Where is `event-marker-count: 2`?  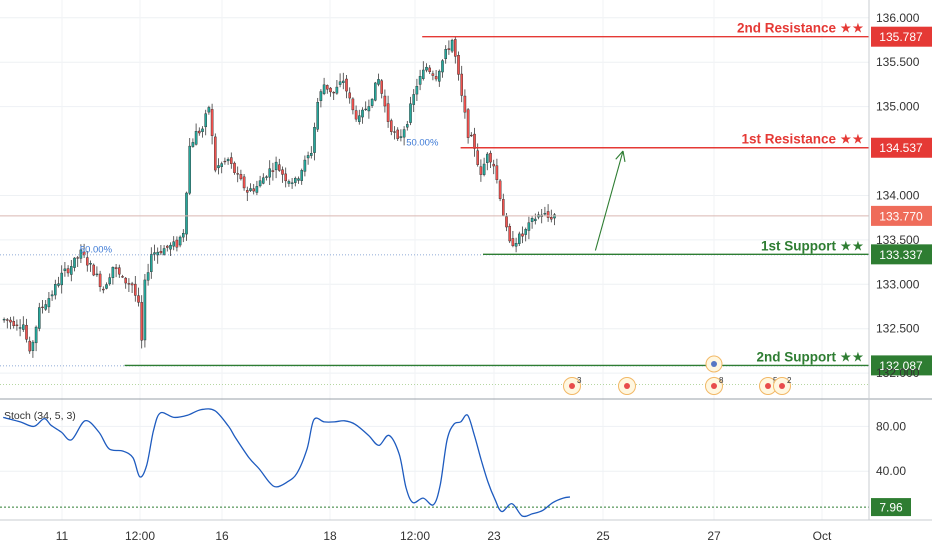 event-marker-count: 2 is located at coordinates (789, 380).